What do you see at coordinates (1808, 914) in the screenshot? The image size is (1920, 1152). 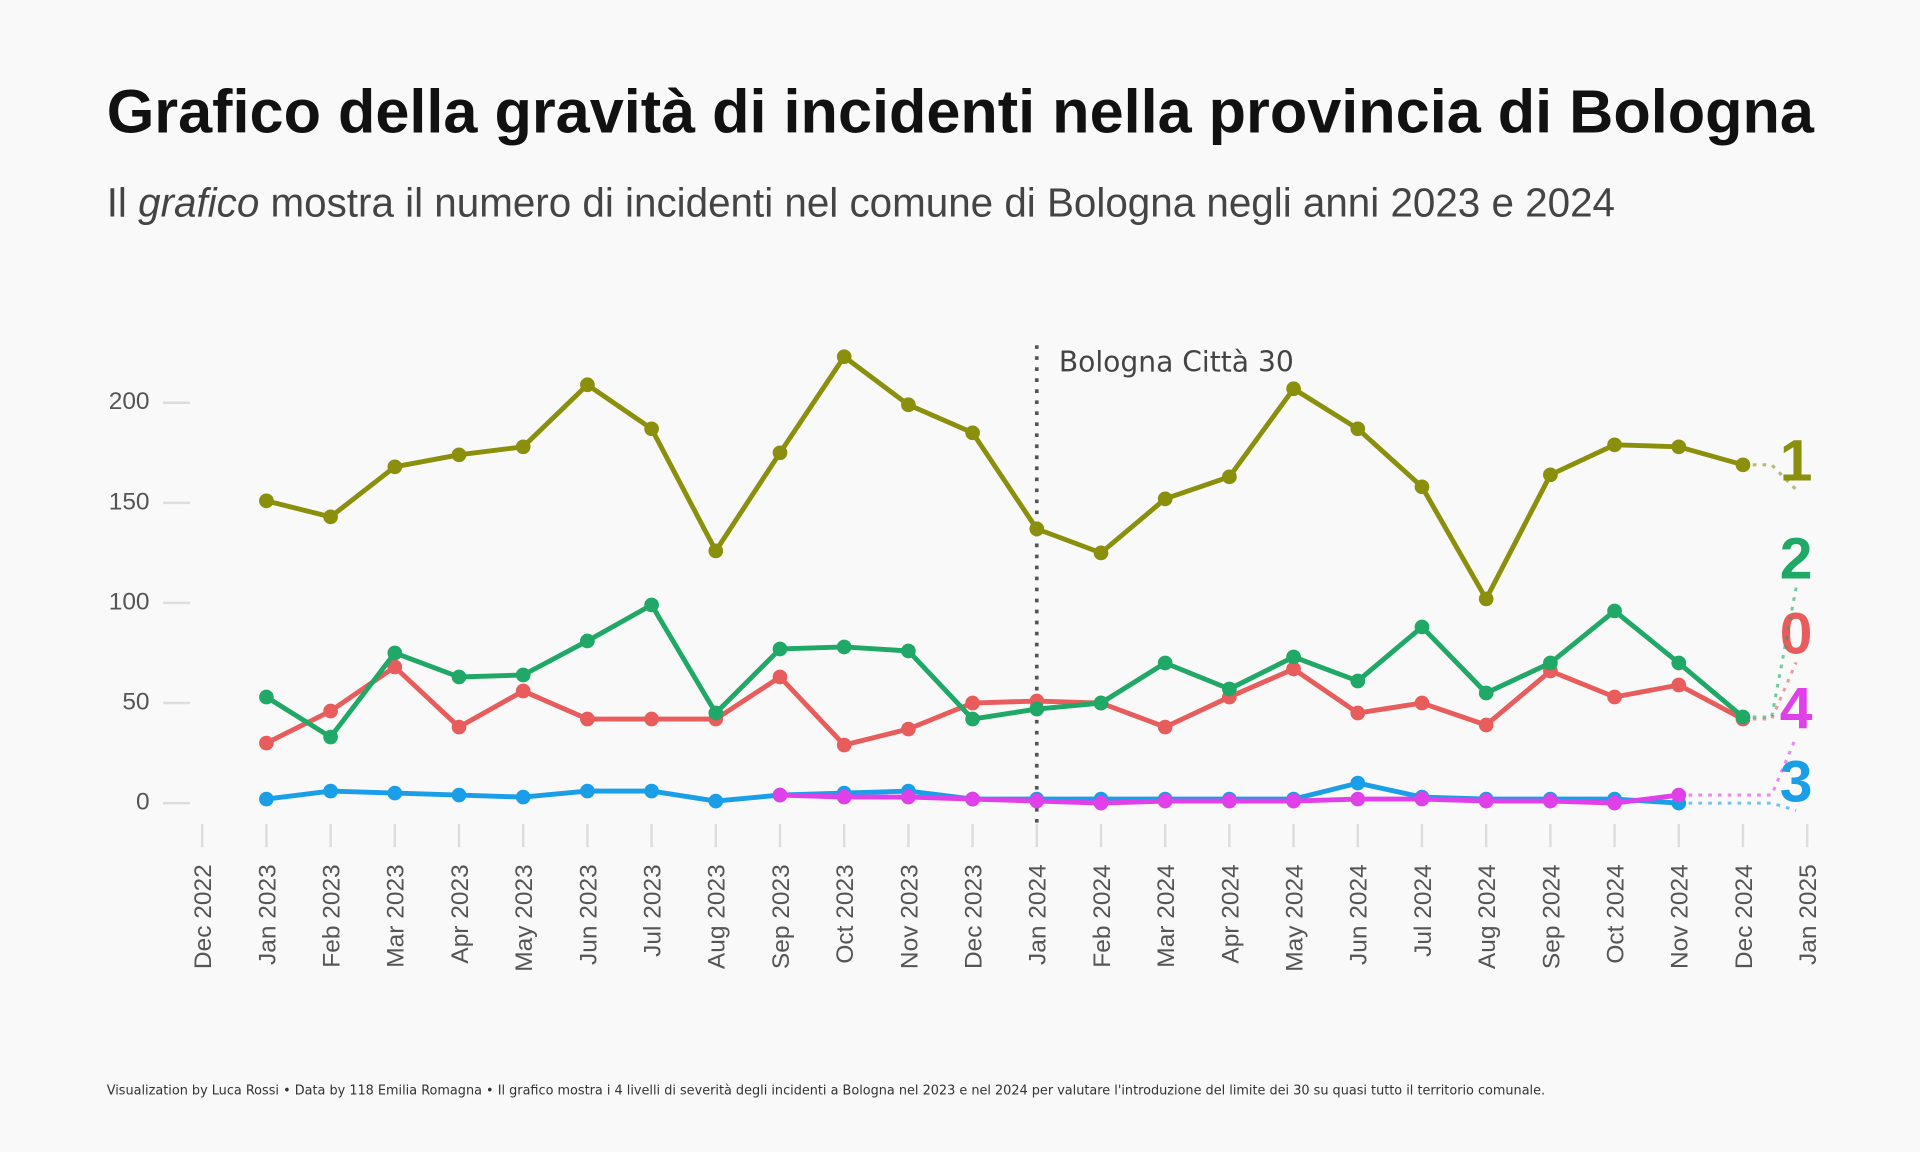 I see `x-tick-label: Jan 2025` at bounding box center [1808, 914].